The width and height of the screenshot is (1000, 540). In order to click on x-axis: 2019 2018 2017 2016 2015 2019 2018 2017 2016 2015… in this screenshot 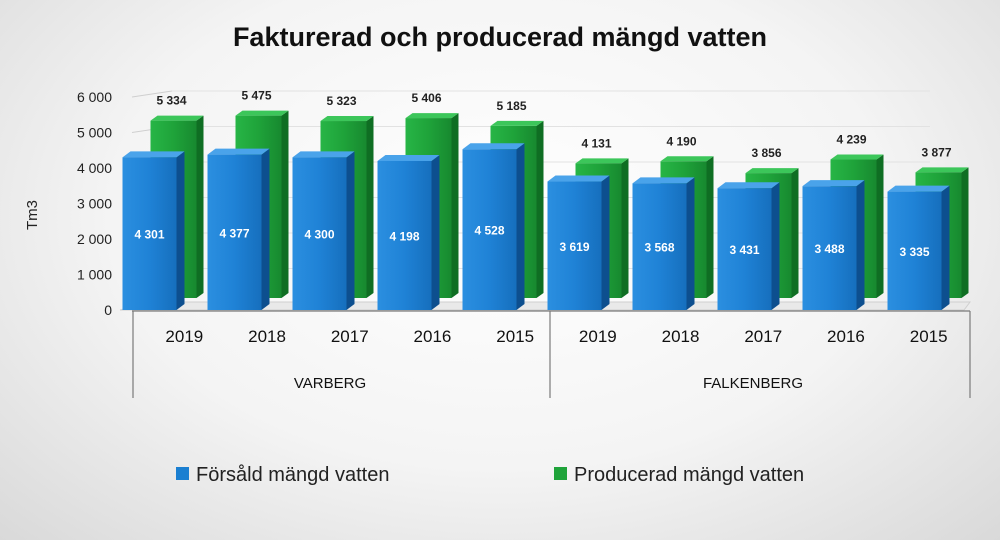, I will do `click(551, 354)`.